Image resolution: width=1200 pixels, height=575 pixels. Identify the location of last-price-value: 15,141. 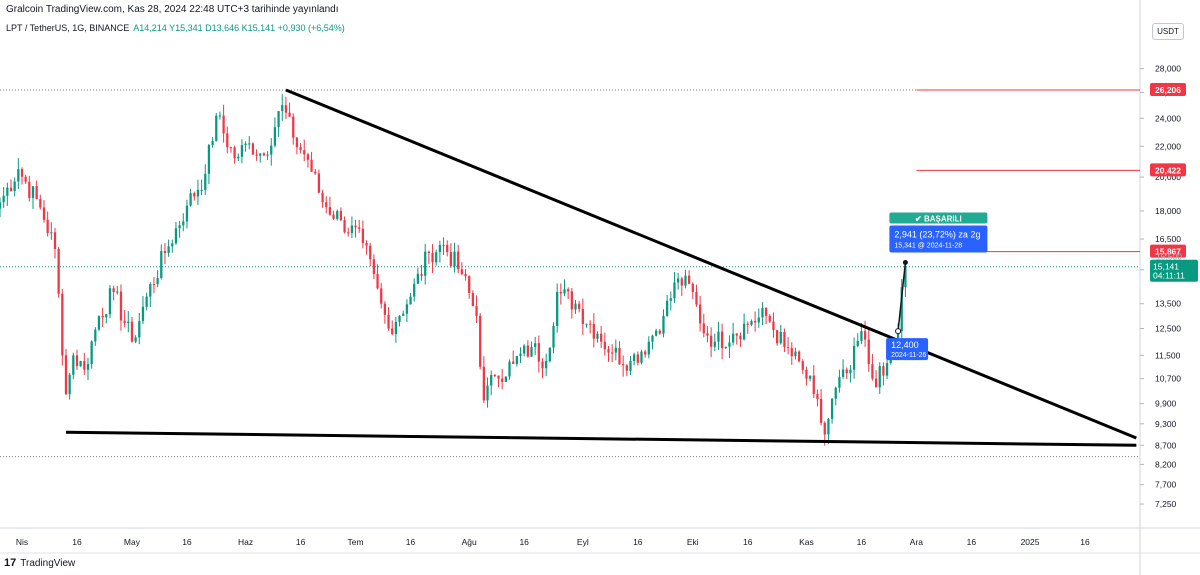
(1166, 267).